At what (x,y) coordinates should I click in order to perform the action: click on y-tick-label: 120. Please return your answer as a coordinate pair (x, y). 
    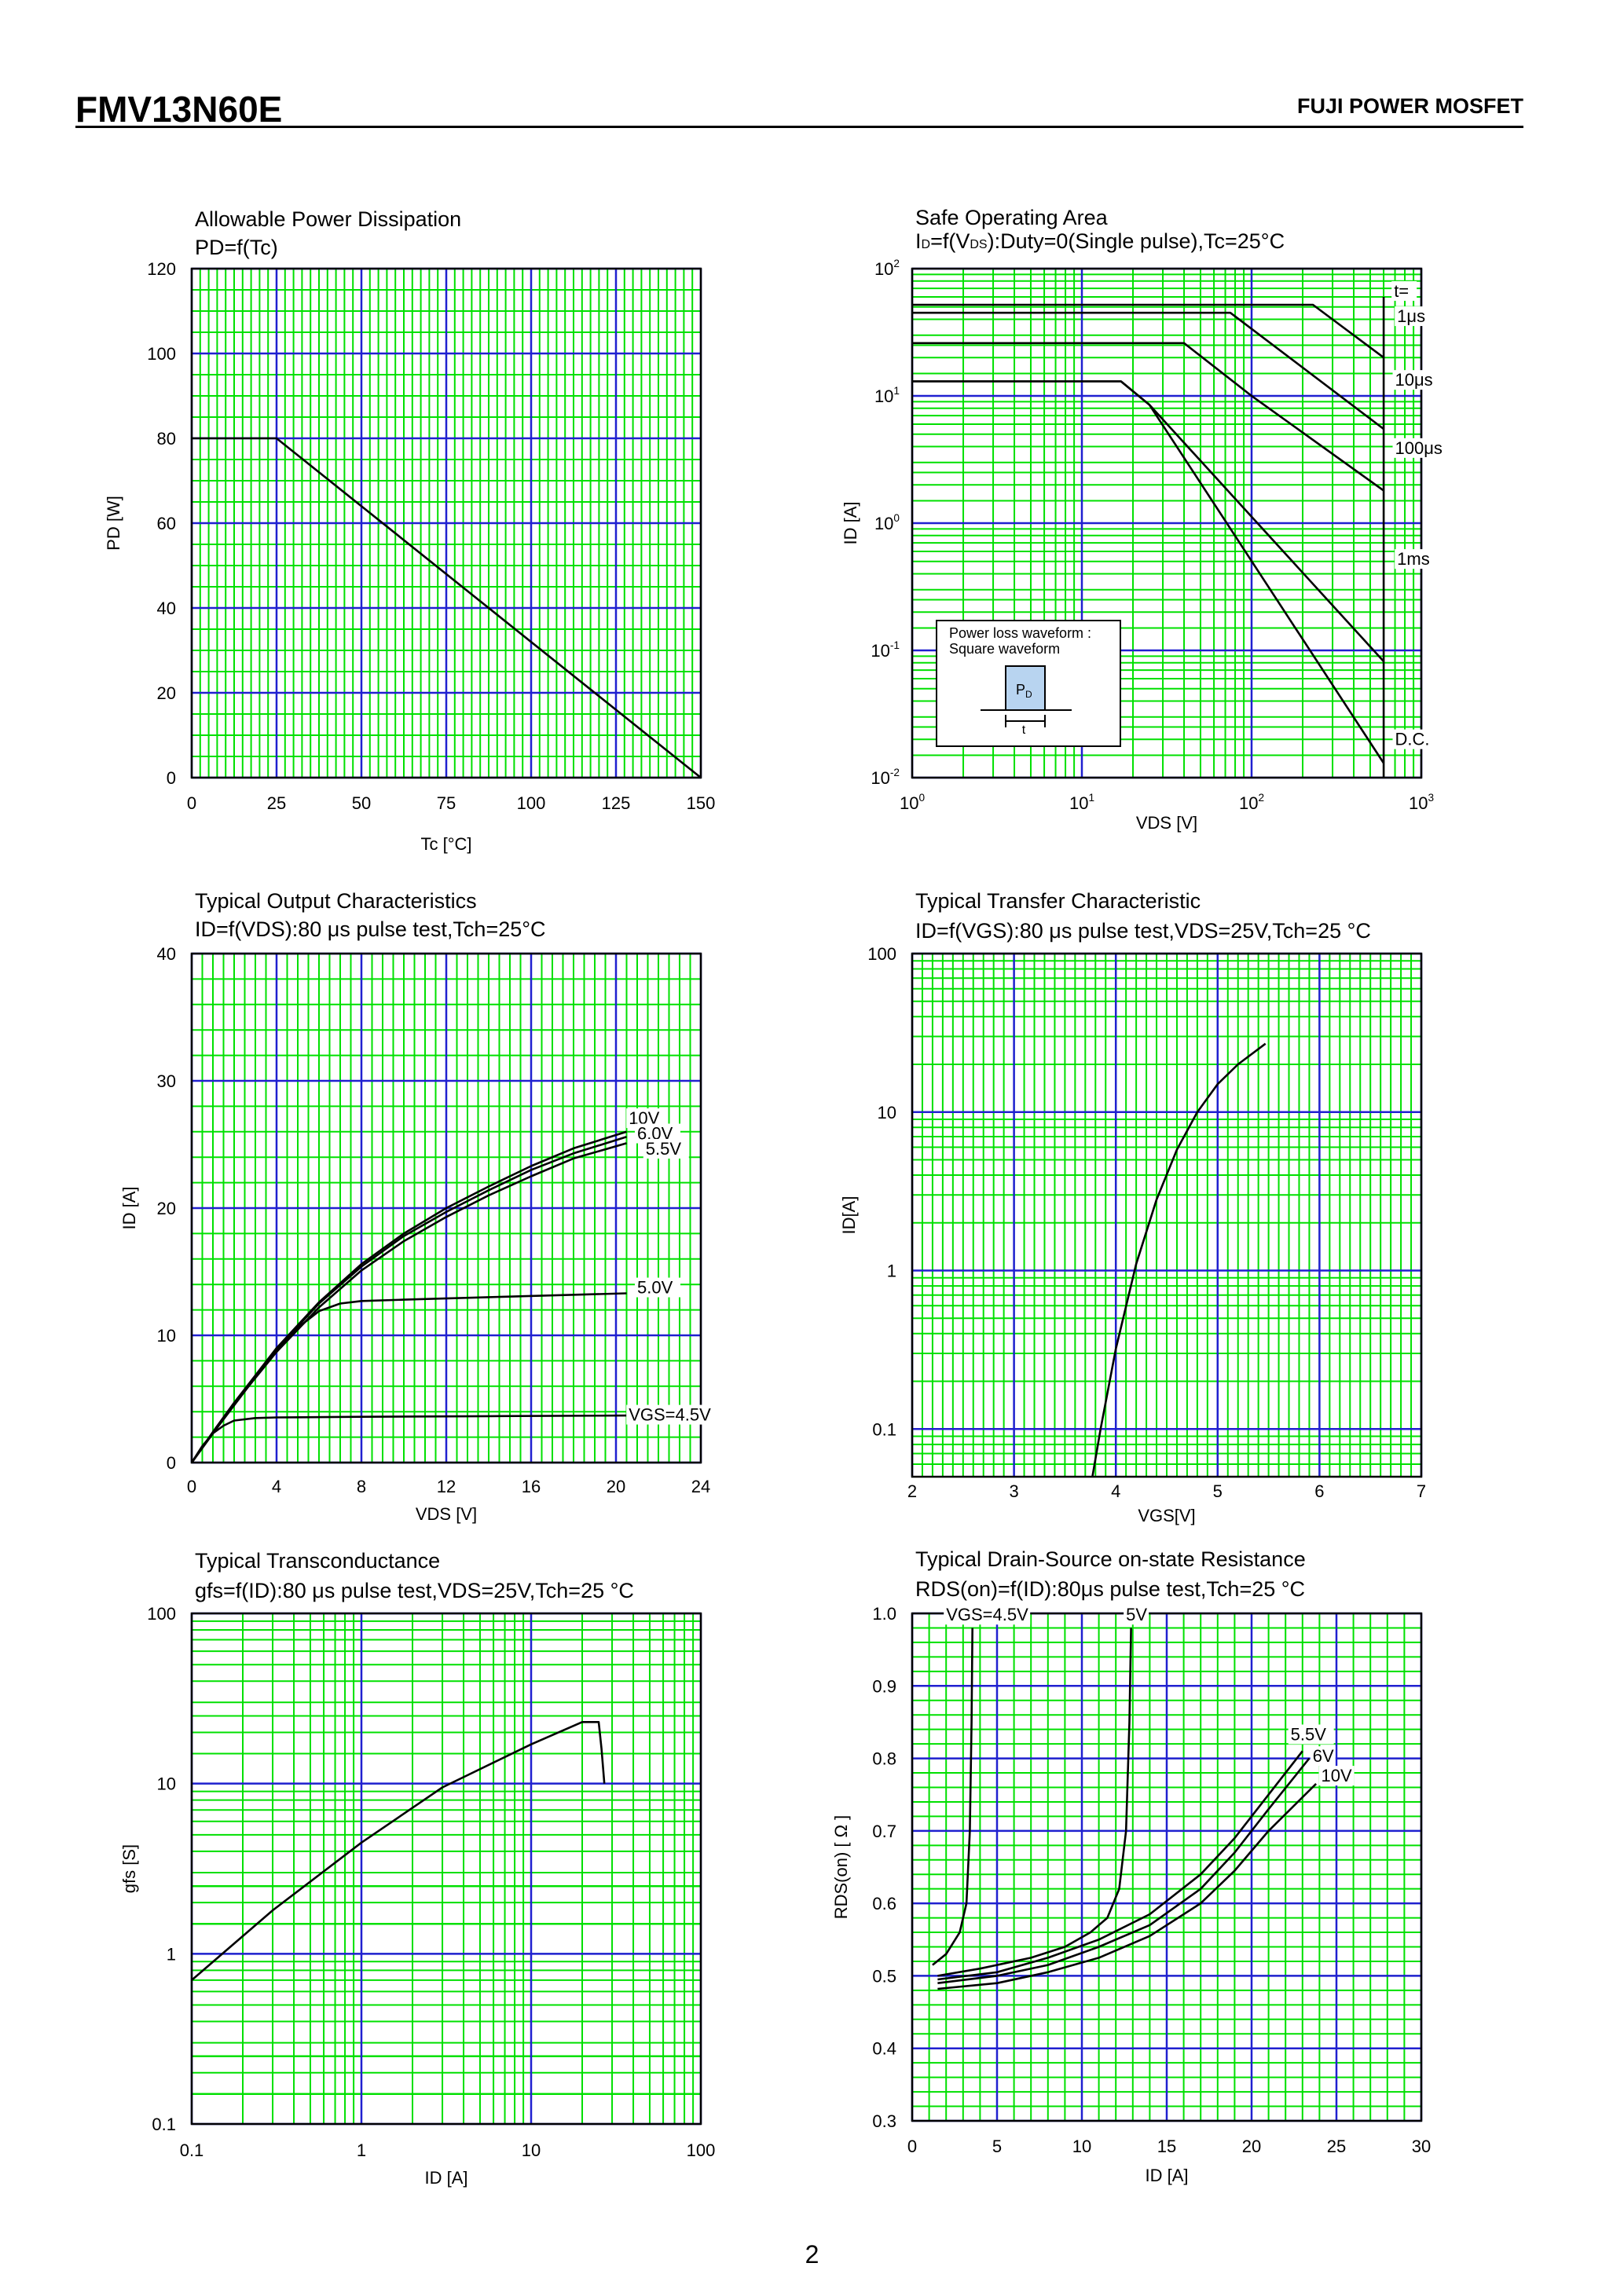
    Looking at the image, I should click on (162, 269).